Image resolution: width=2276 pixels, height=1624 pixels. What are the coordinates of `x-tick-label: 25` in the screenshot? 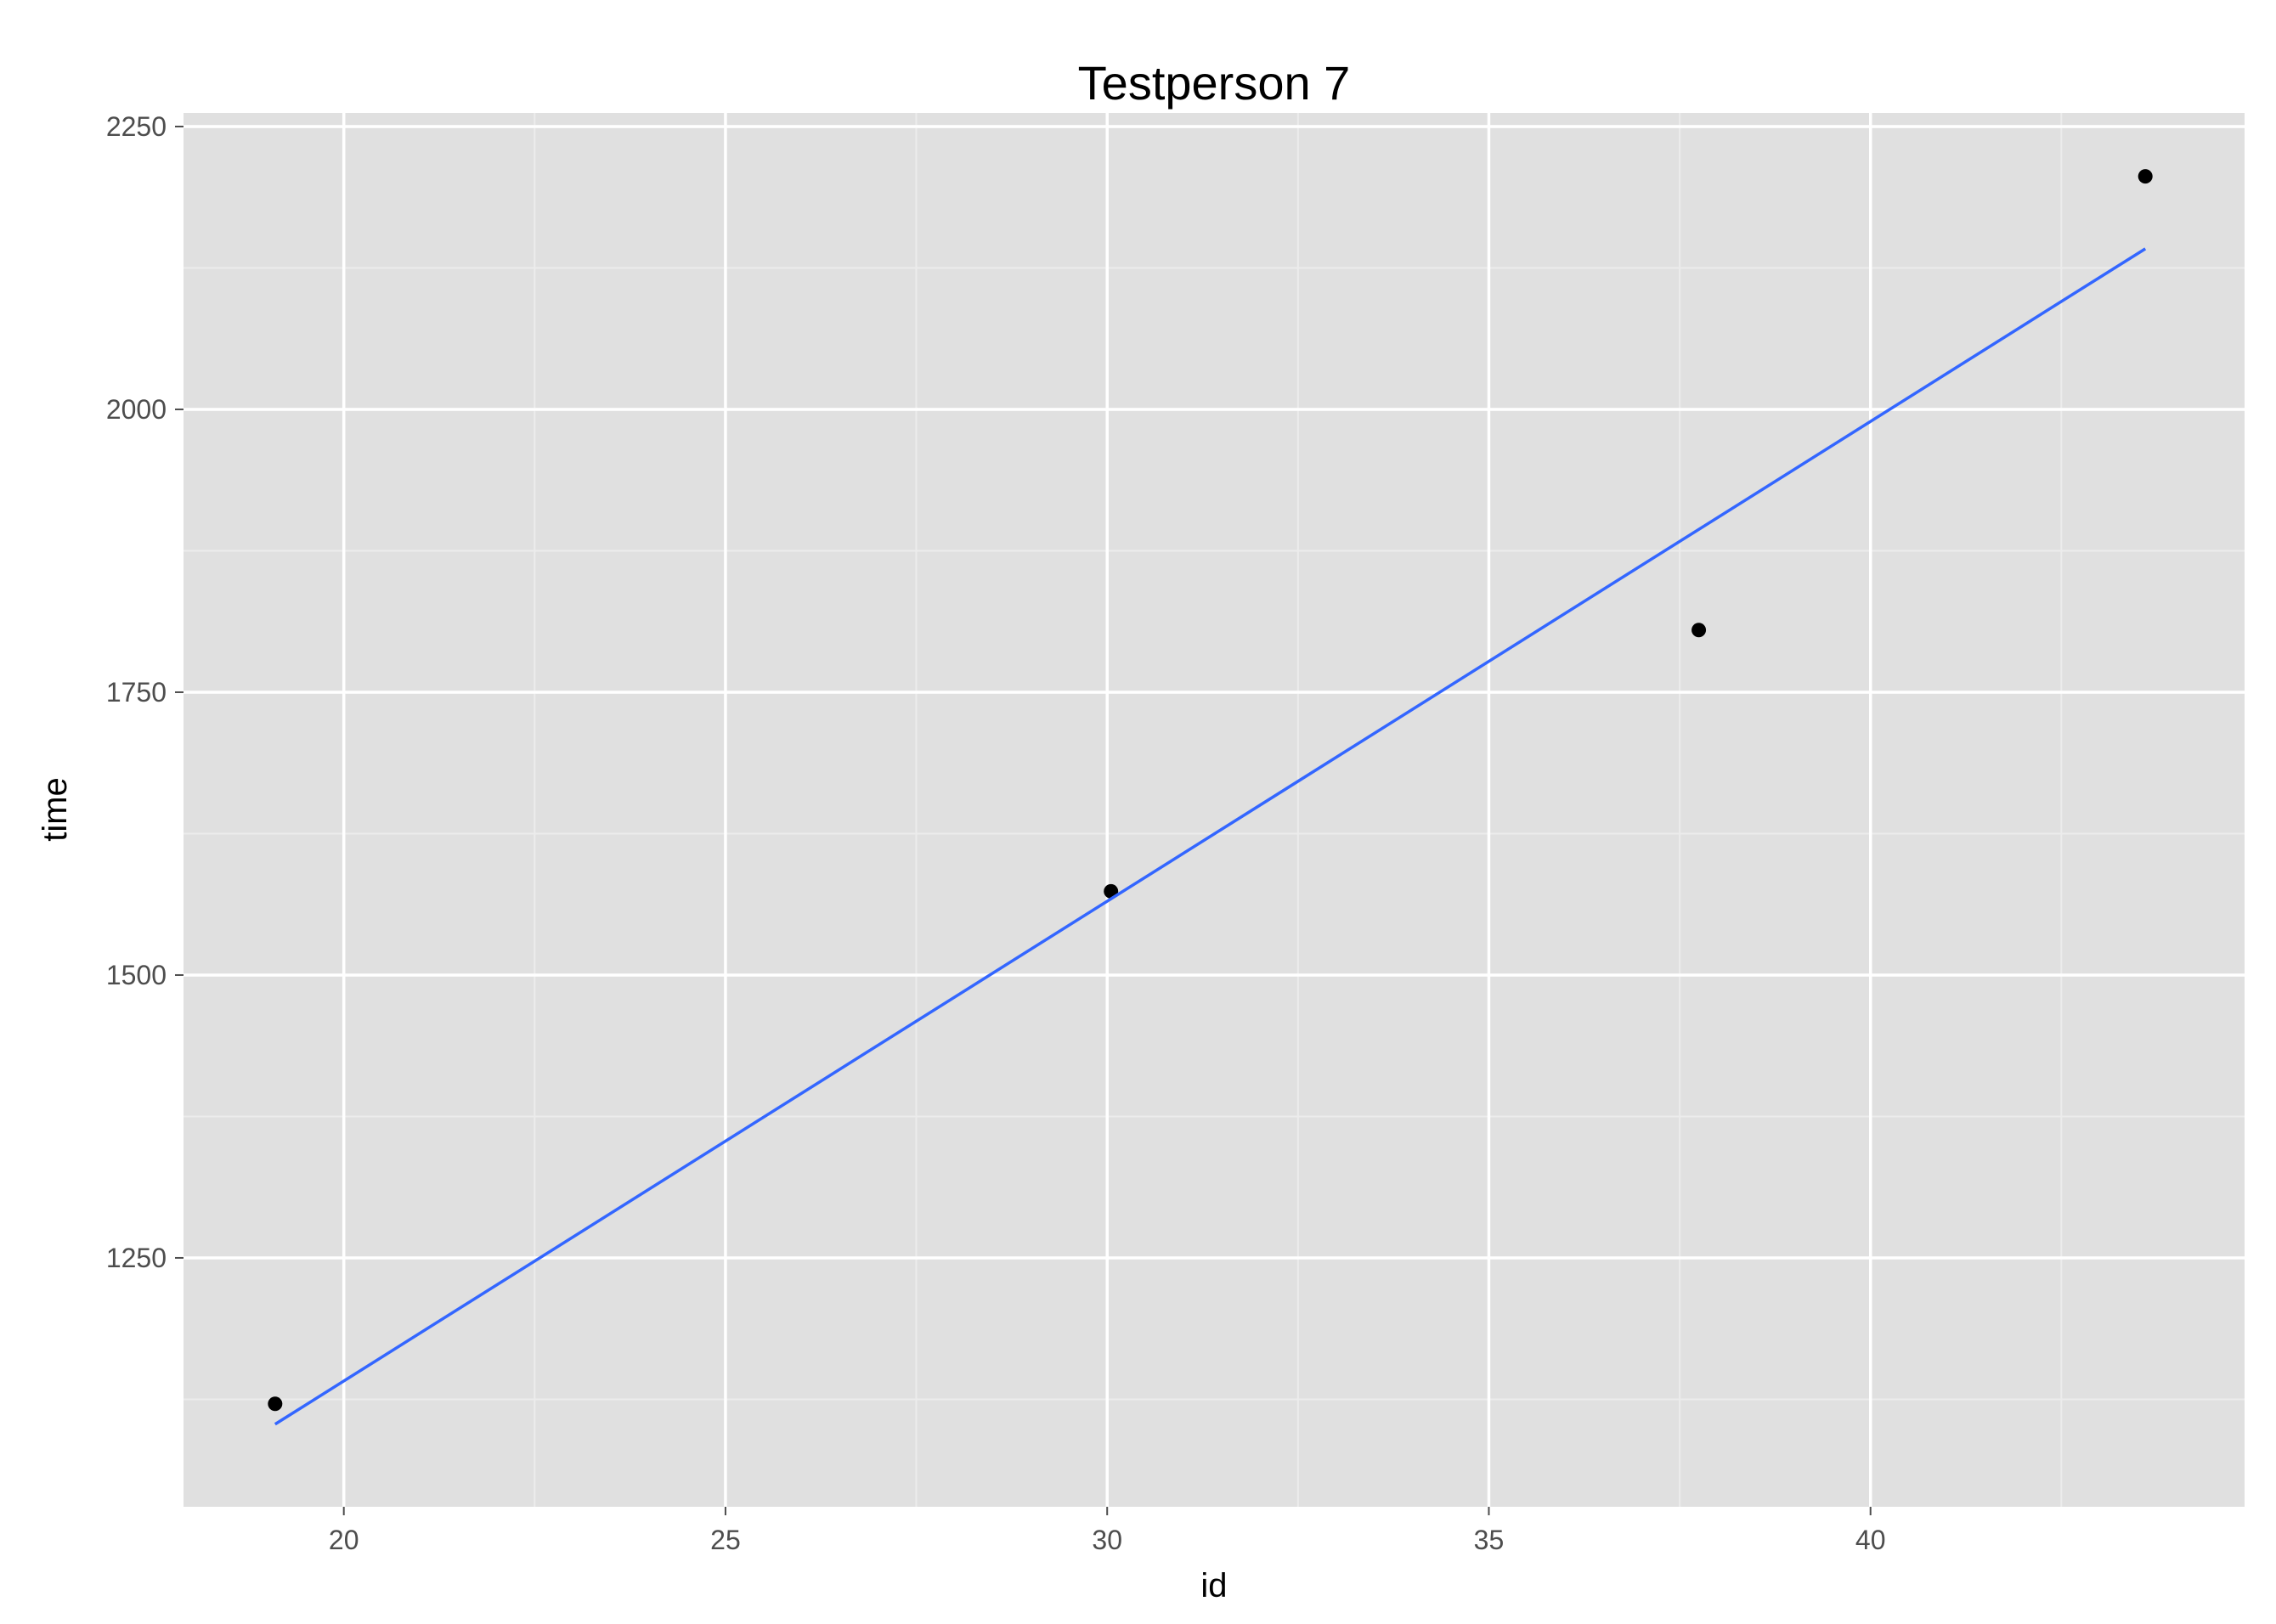 It's located at (725, 1540).